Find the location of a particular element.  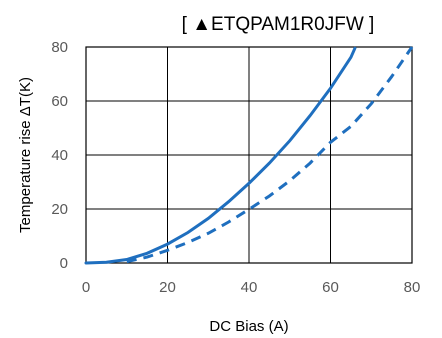

y-tick-labels: 0 20 40 60 80 is located at coordinates (59, 155).